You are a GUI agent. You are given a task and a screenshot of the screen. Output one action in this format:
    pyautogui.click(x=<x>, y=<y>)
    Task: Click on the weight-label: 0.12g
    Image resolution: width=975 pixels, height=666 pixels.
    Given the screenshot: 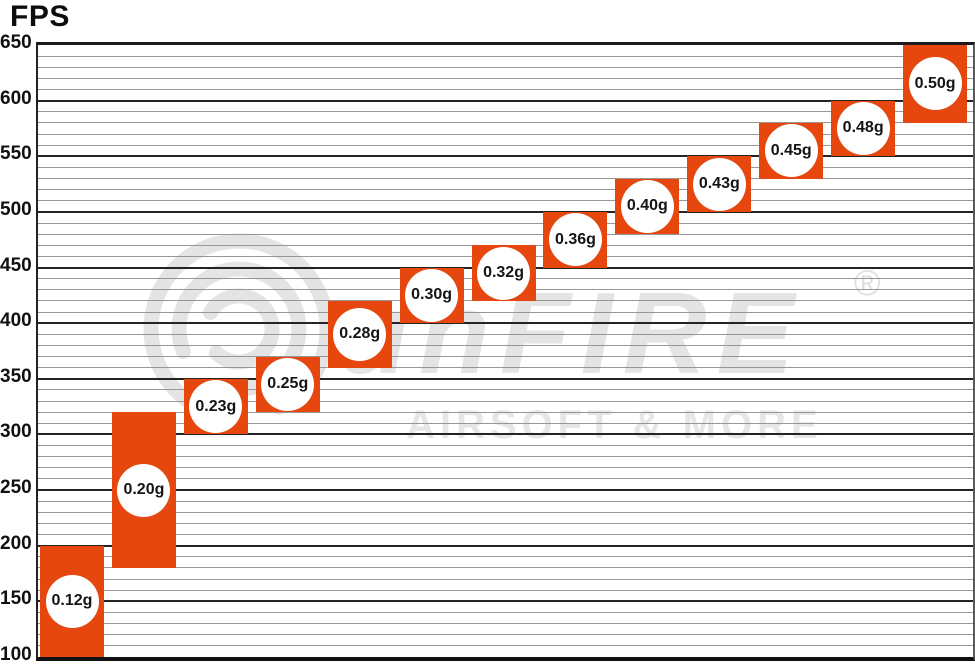 What is the action you would take?
    pyautogui.click(x=72, y=601)
    